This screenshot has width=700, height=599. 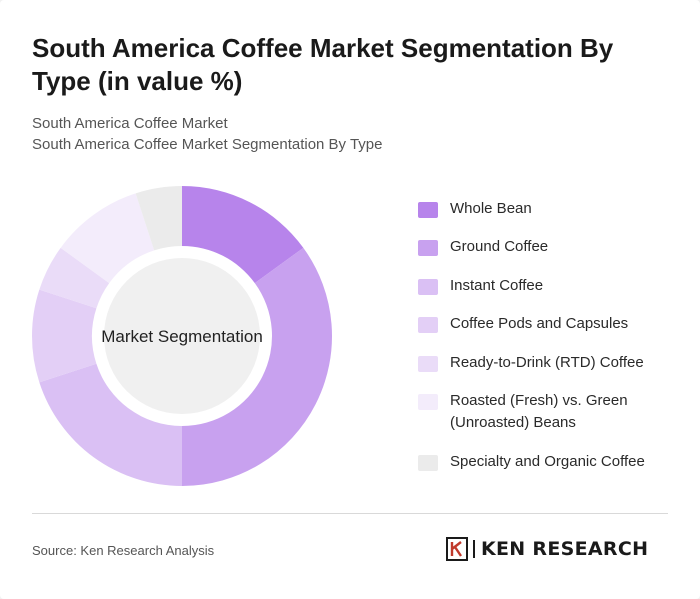 I want to click on legend-item: Instant Coffee, so click(x=544, y=286).